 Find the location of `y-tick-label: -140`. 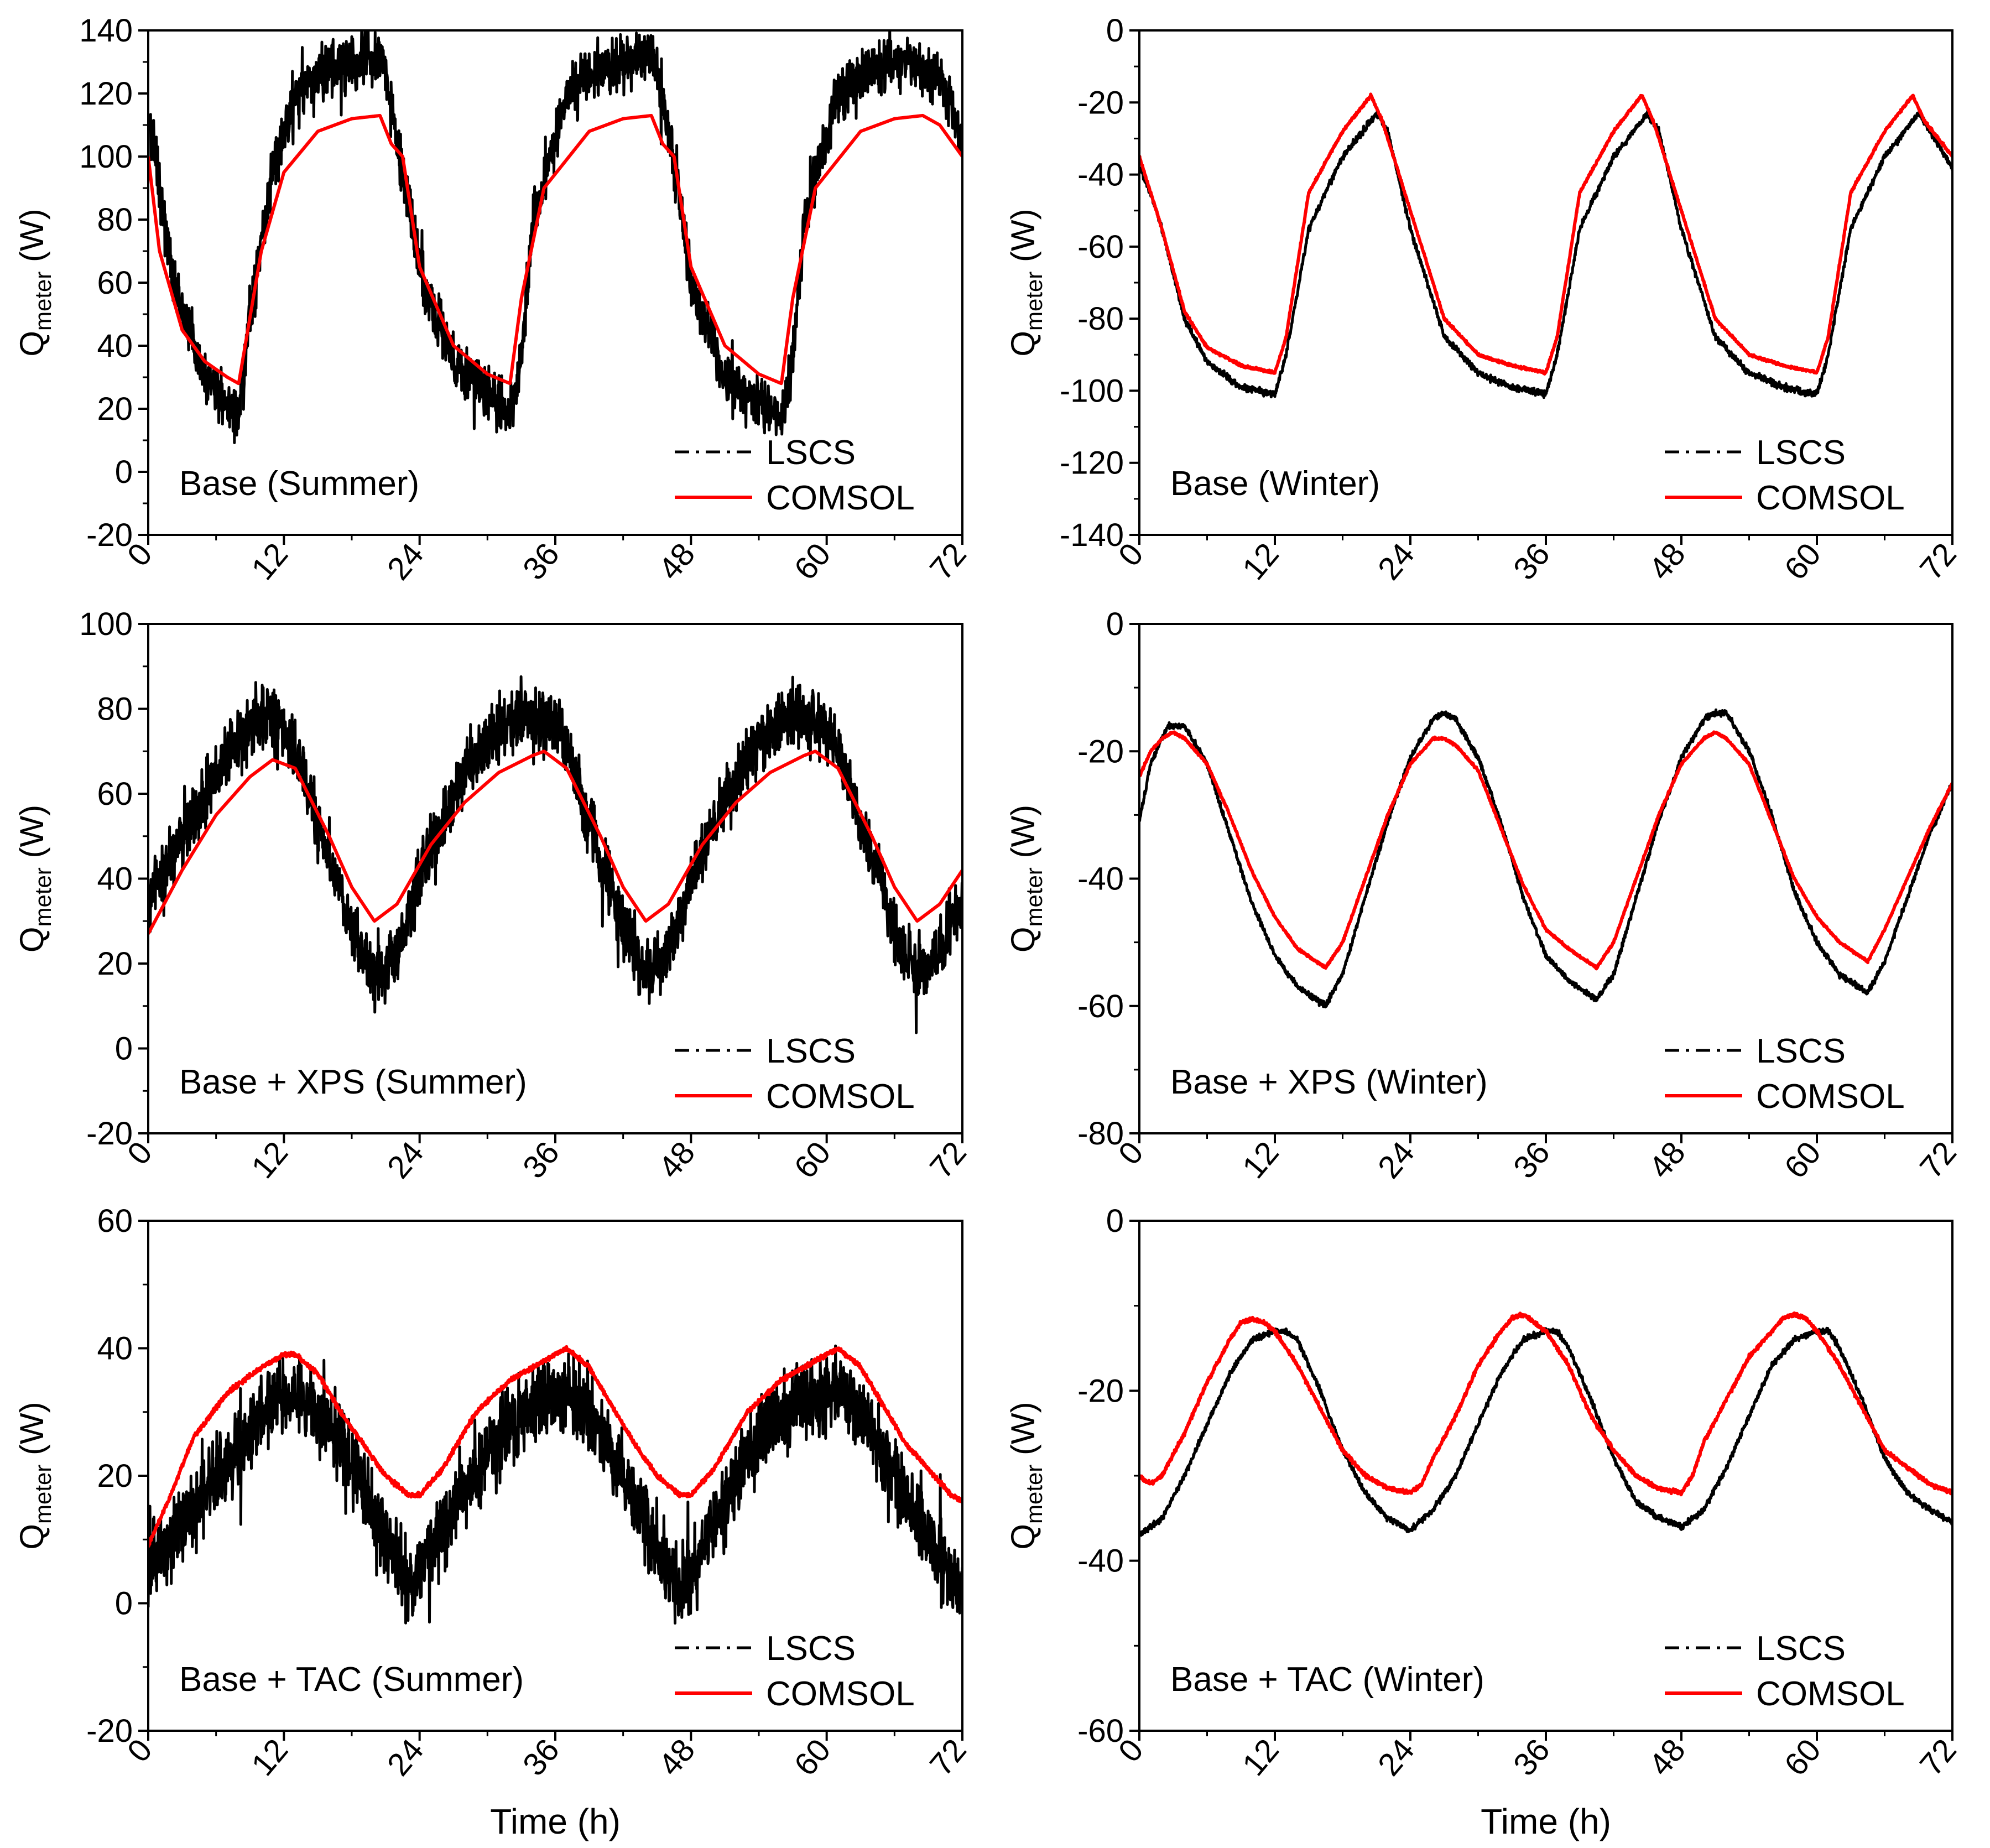

y-tick-label: -140 is located at coordinates (1092, 535).